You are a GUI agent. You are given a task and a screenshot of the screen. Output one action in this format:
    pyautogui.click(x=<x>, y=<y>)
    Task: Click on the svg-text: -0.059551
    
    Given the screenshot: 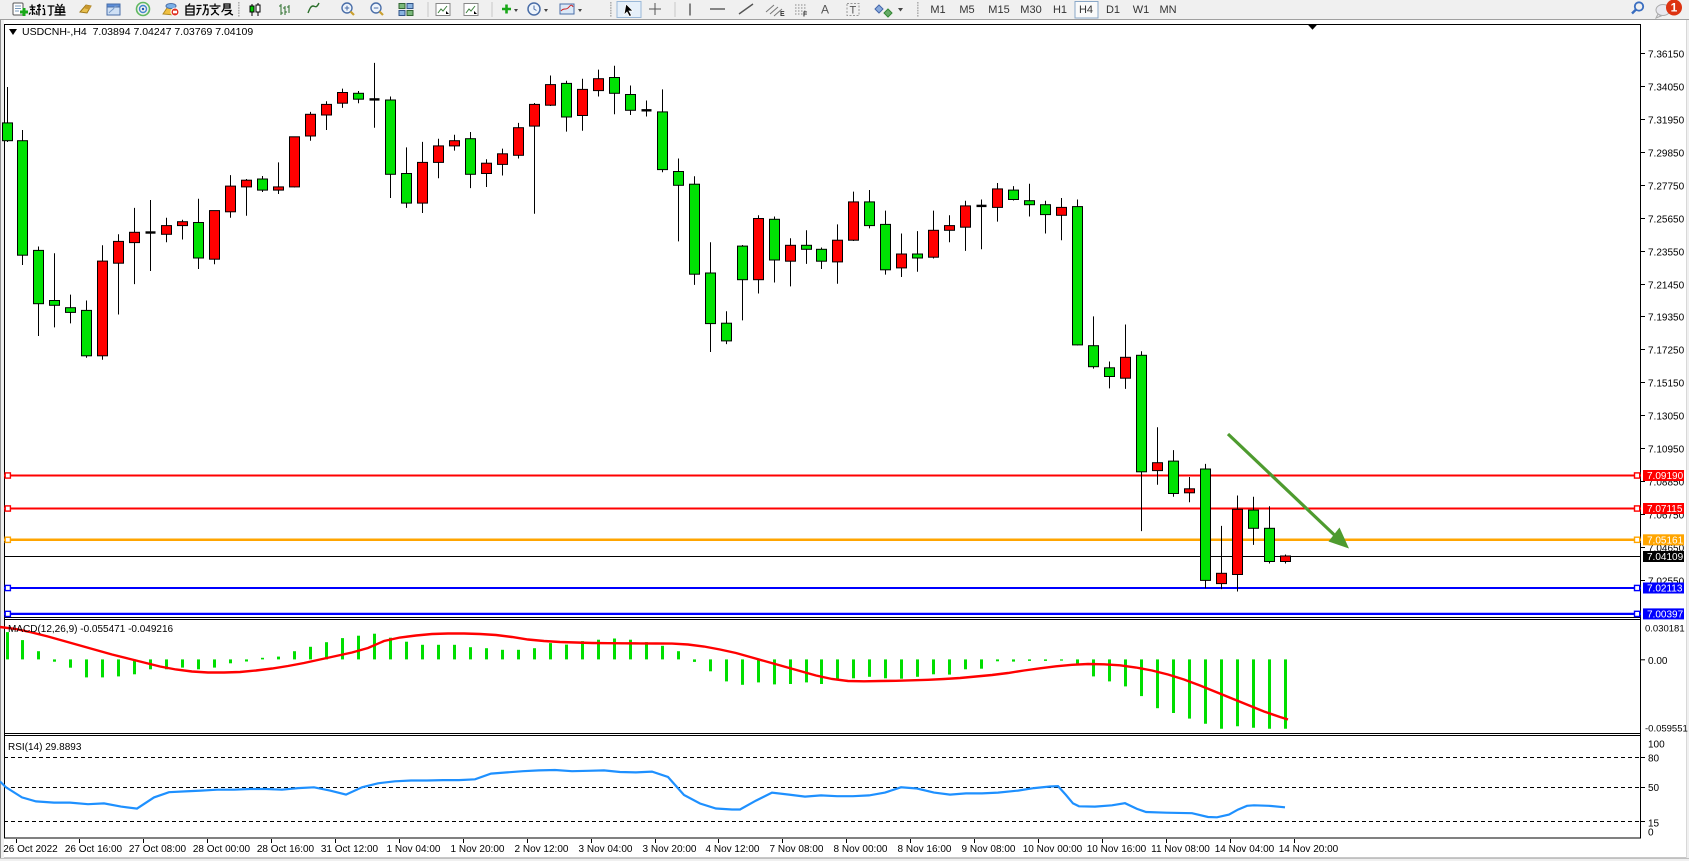 What is the action you would take?
    pyautogui.click(x=1666, y=729)
    